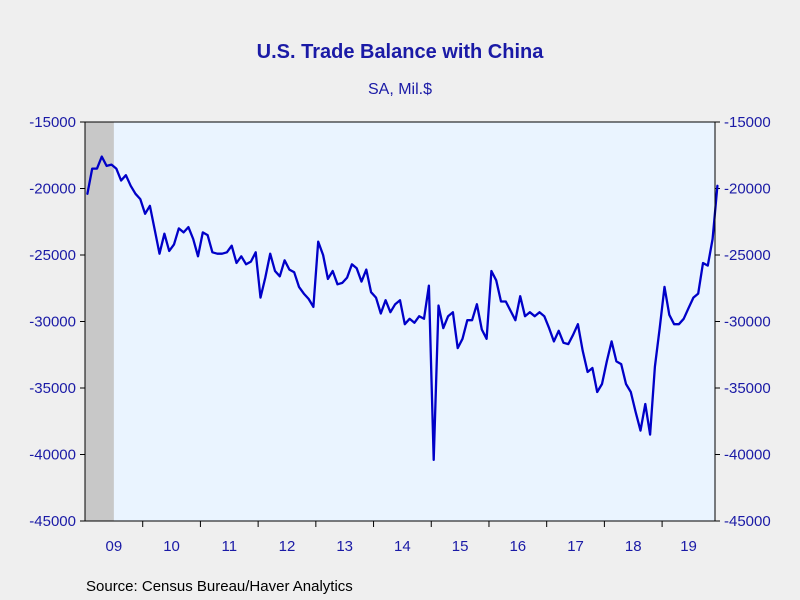  Describe the element at coordinates (52, 521) in the screenshot. I see `y-tick-label-left: -45000` at that location.